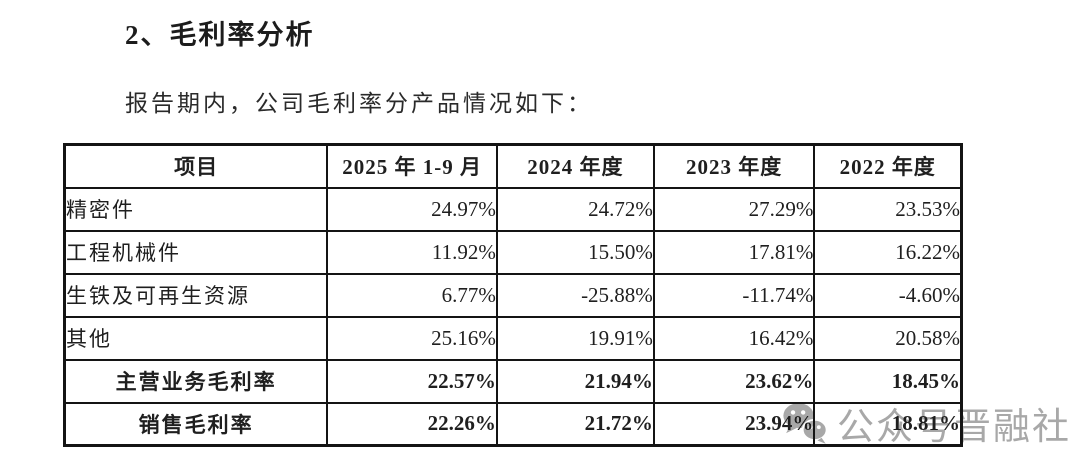  What do you see at coordinates (412, 338) in the screenshot?
I see `table-cell: 25.16%` at bounding box center [412, 338].